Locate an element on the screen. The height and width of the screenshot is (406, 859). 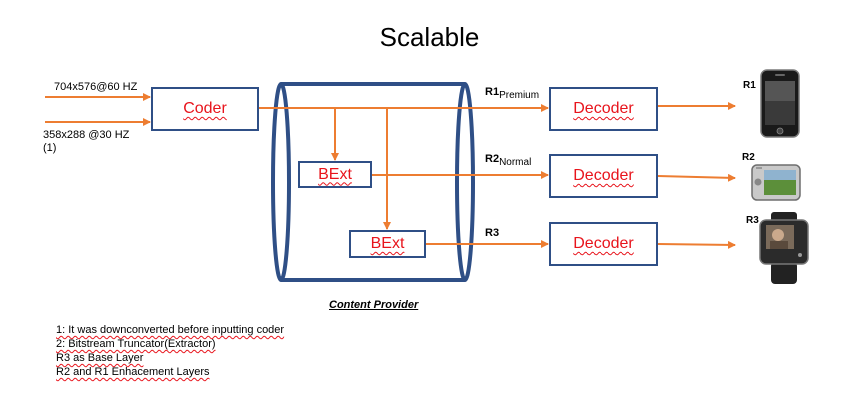
note-item: 2: Bitstream Truncator(Extractor) is located at coordinates (136, 344).